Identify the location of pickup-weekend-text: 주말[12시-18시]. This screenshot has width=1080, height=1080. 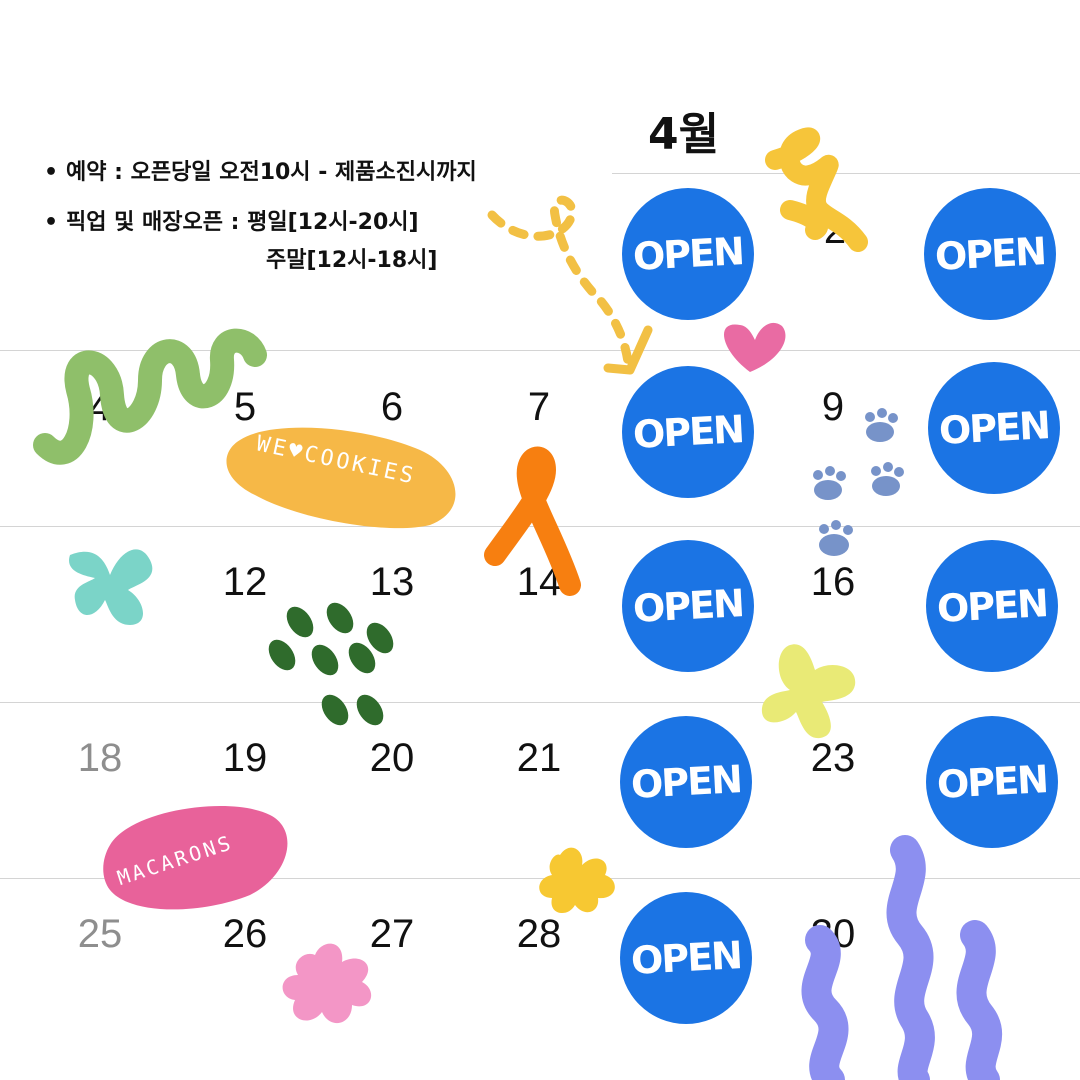
(352, 260).